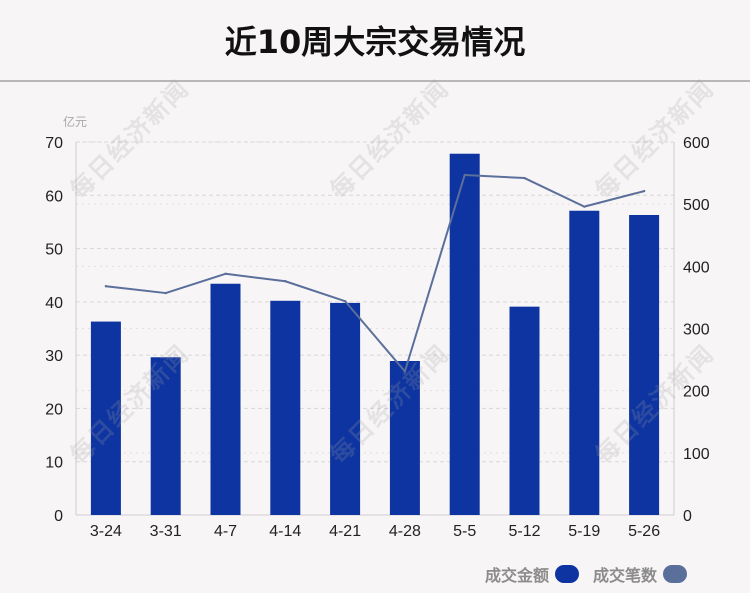  Describe the element at coordinates (54, 143) in the screenshot. I see `y-left-tick-label: 70` at that location.